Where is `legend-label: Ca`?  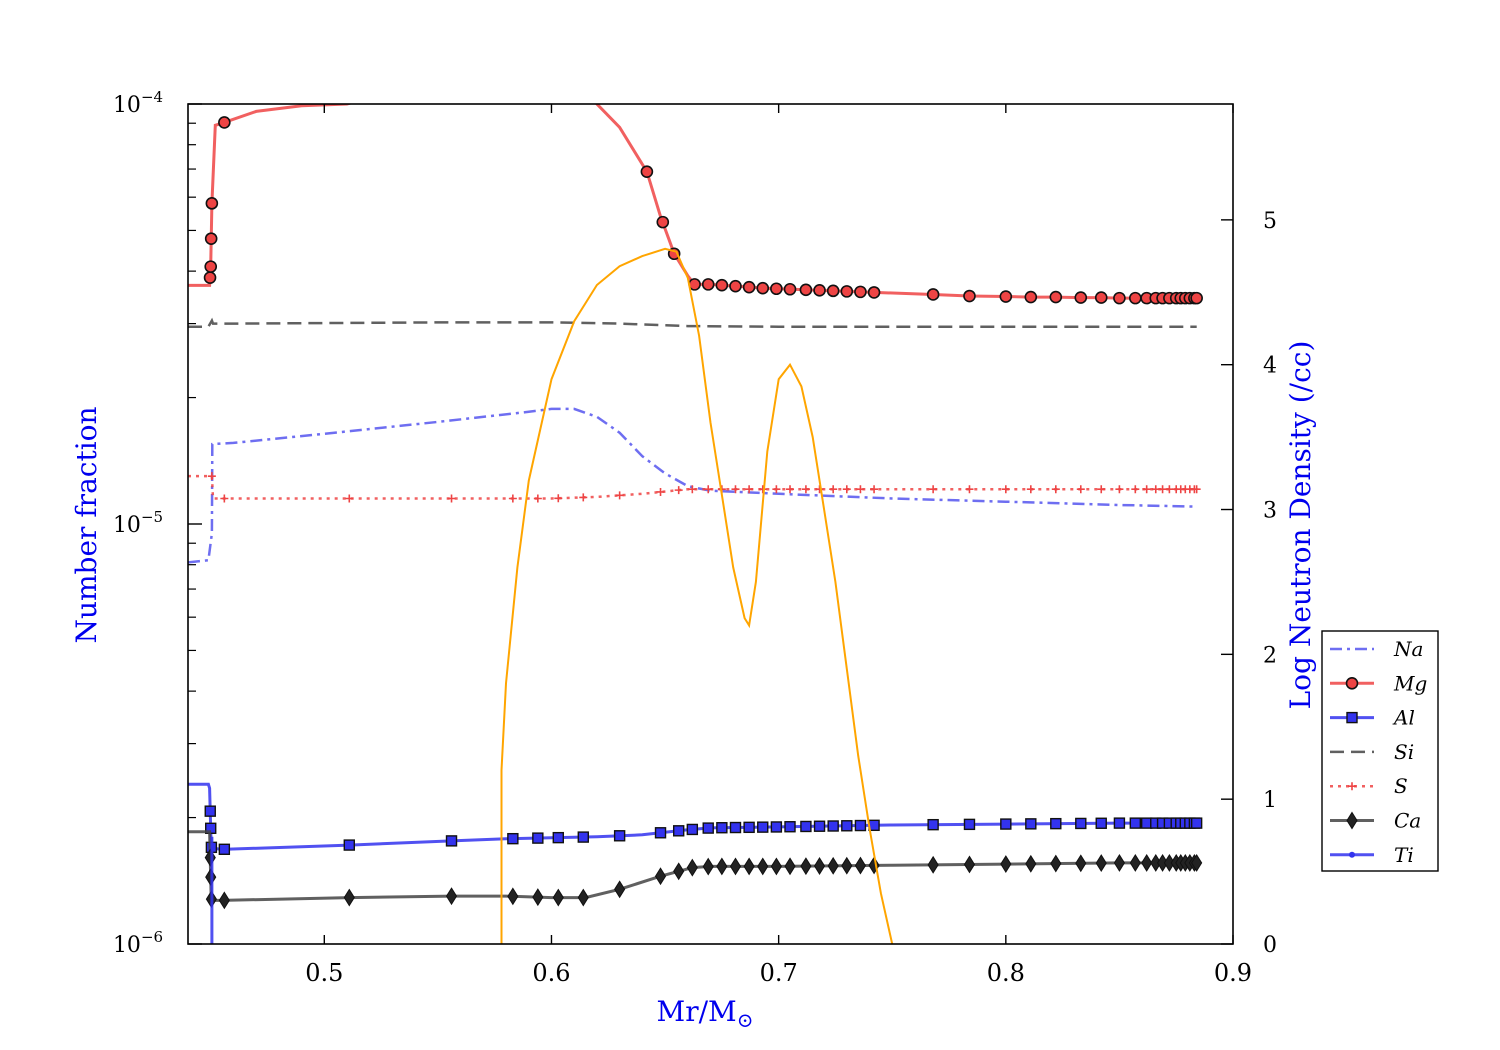 legend-label: Ca is located at coordinates (1407, 821).